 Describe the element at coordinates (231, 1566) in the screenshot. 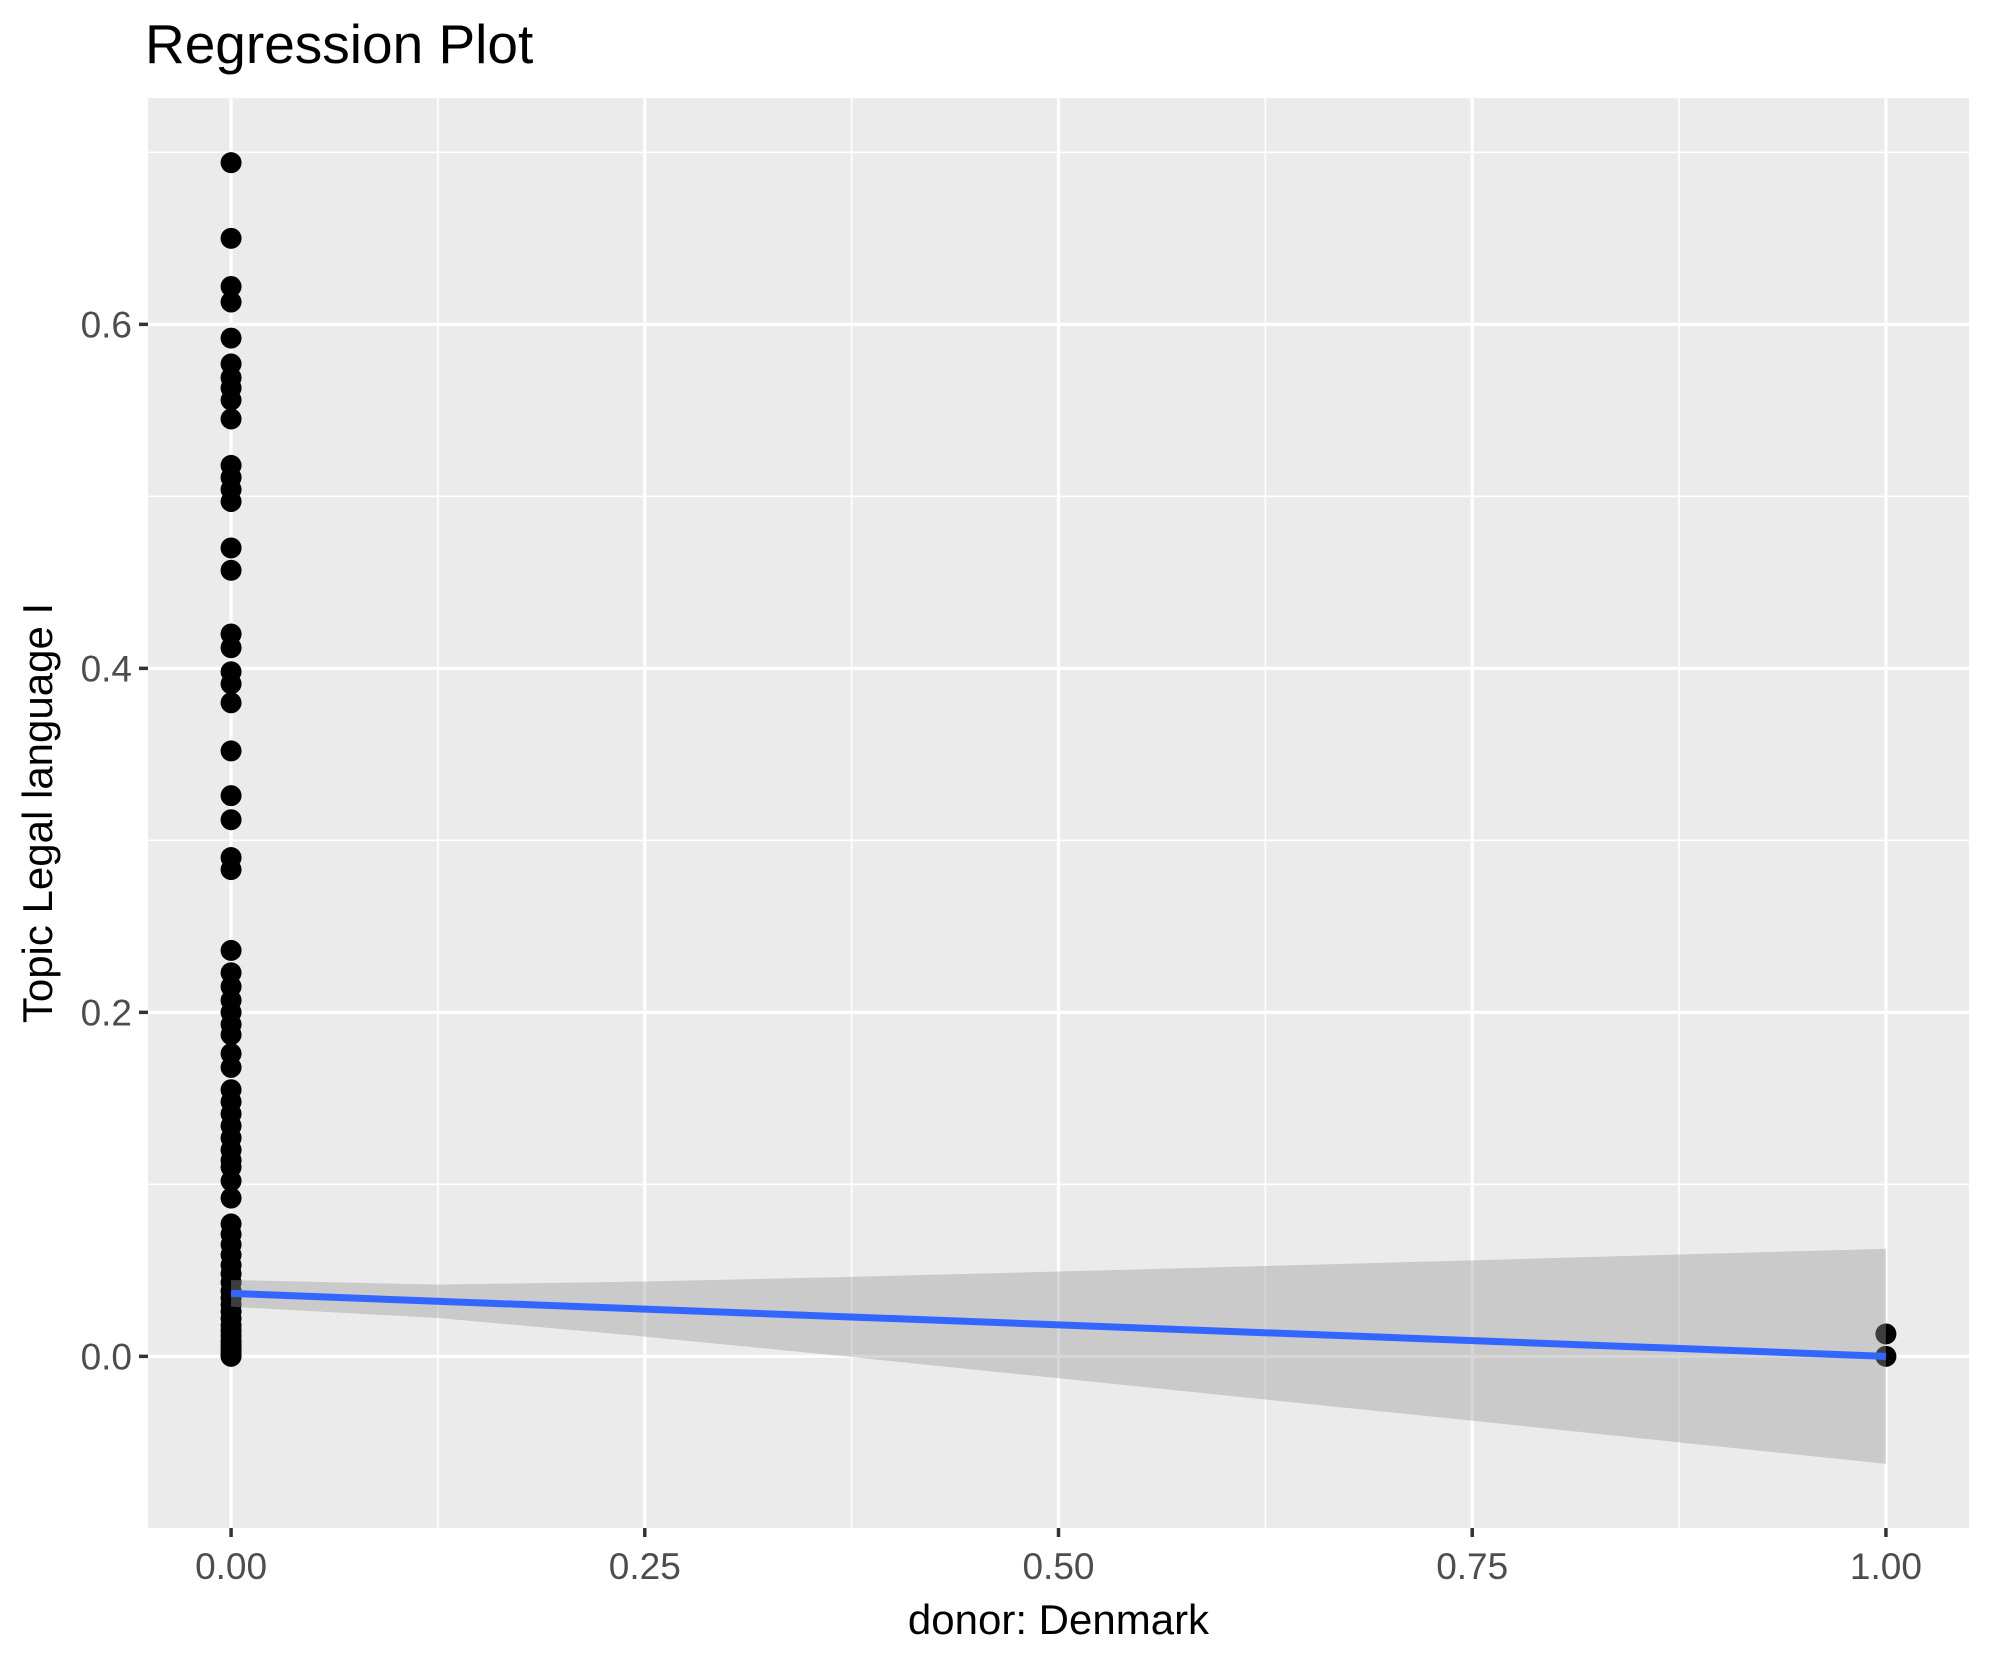

I see `x-tick-label: 0.00` at that location.